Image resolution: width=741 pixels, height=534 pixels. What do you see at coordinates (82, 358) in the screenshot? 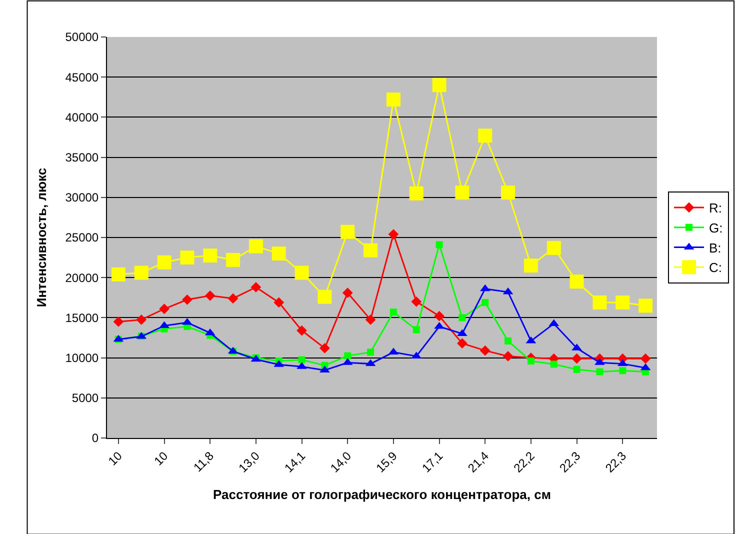
I see `y-tick-label: 10000` at bounding box center [82, 358].